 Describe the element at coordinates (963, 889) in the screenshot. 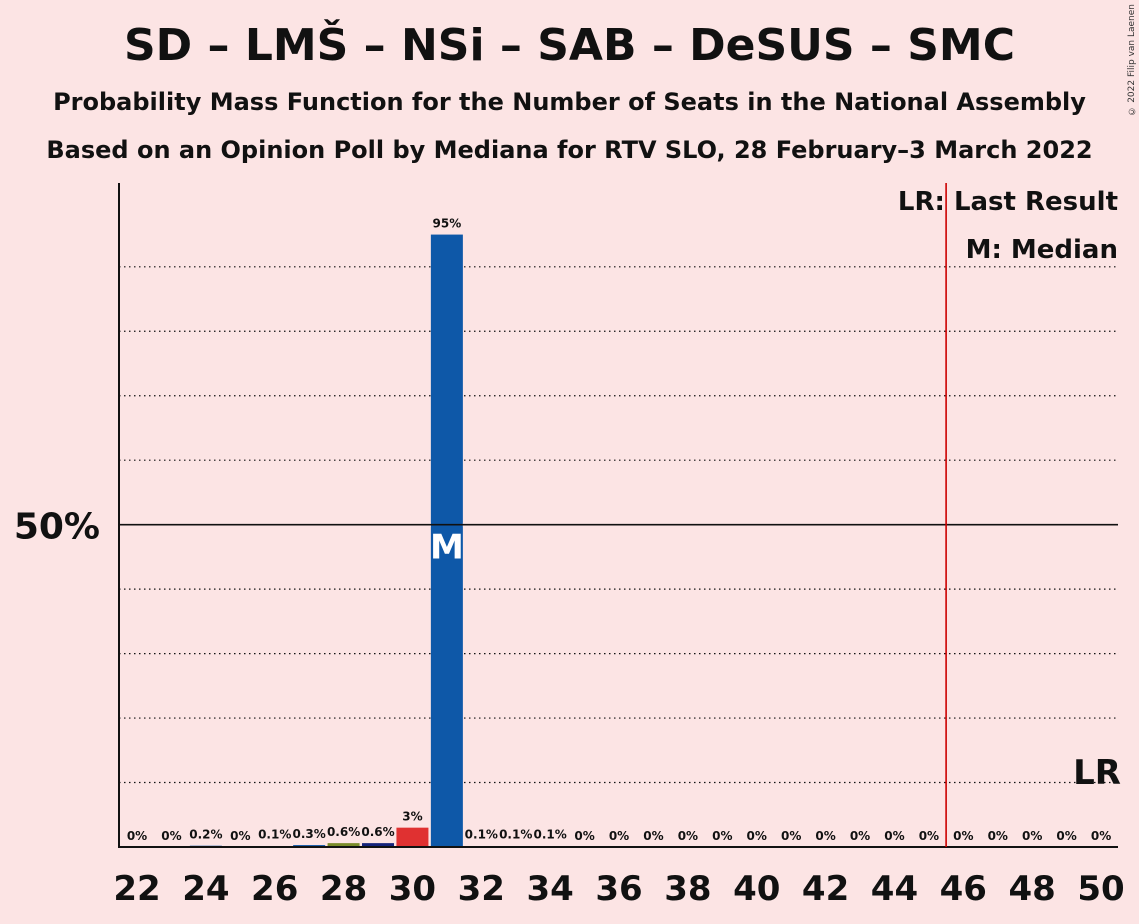

I see `x-tick-label-46: 46` at that location.